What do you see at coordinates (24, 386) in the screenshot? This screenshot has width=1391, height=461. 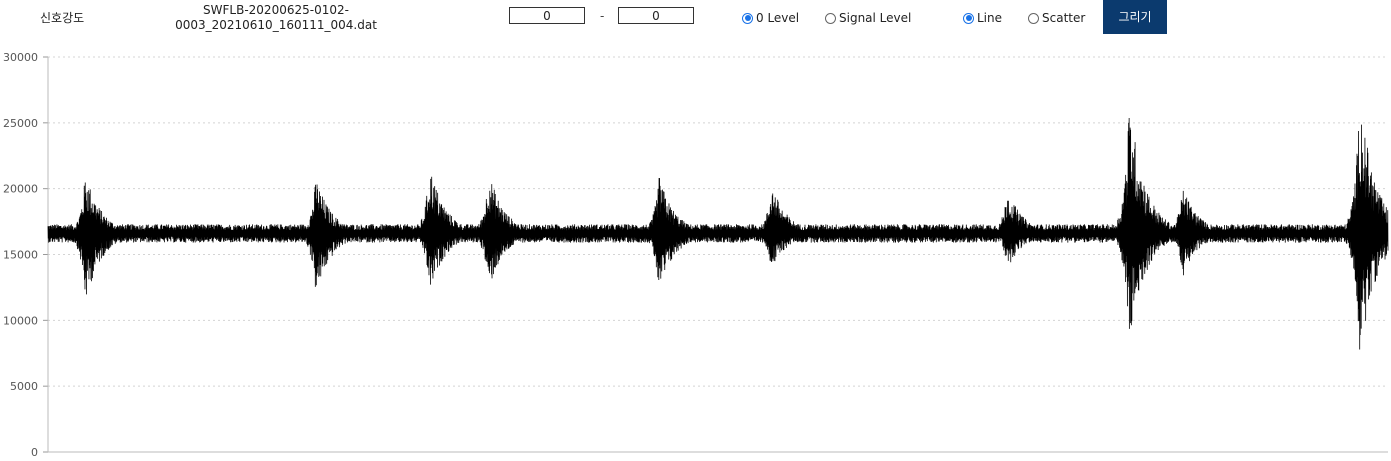 I see `y-tick-label: 5000` at bounding box center [24, 386].